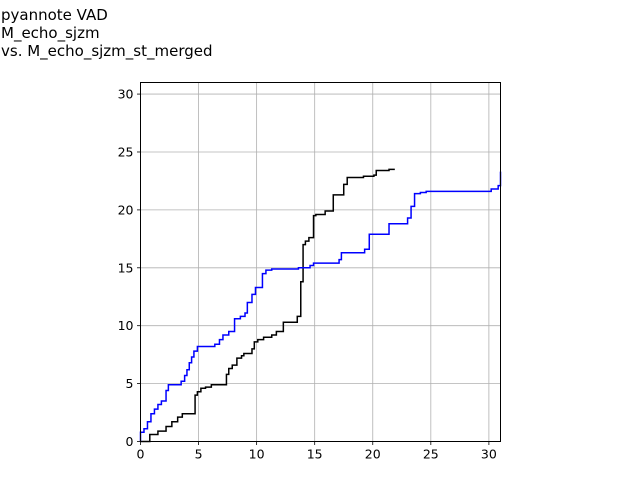  Describe the element at coordinates (130, 441) in the screenshot. I see `y-tick-label: 0` at that location.